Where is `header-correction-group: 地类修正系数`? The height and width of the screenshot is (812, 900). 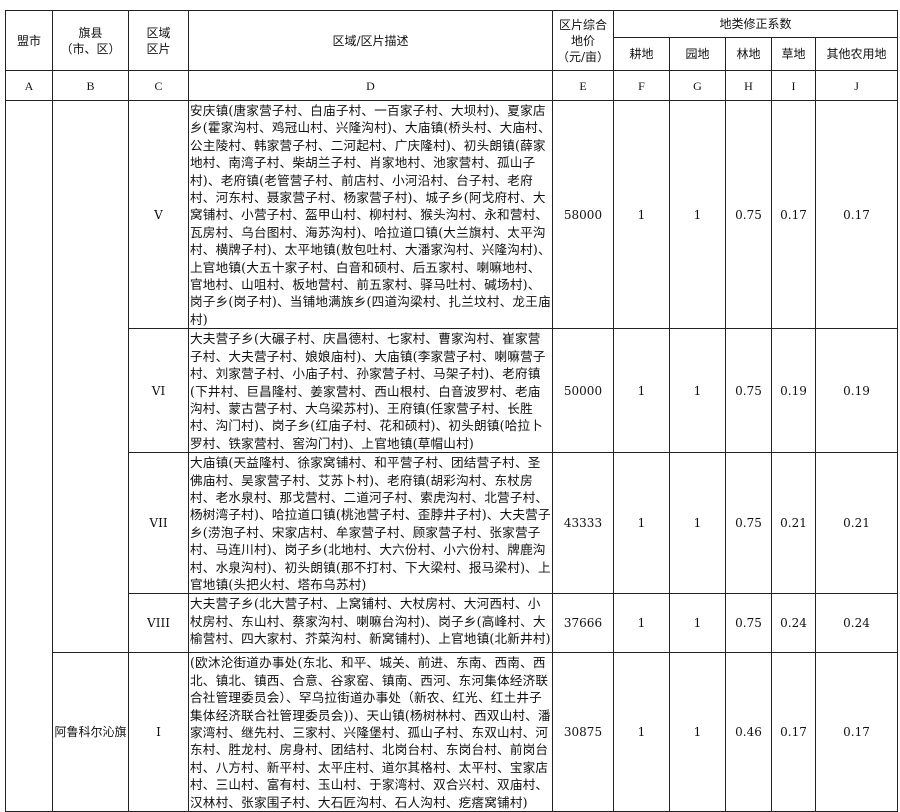 header-correction-group: 地类修正系数 is located at coordinates (755, 24).